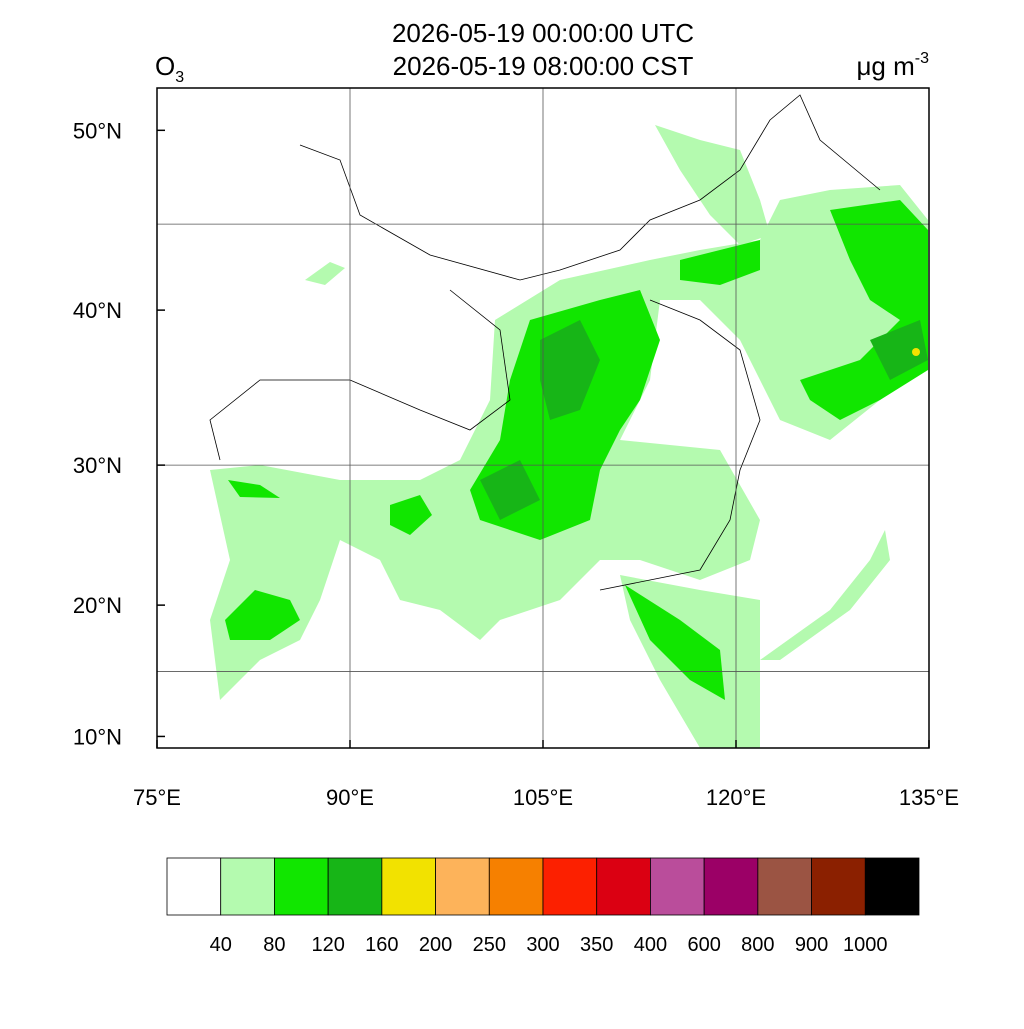  What do you see at coordinates (165, 66) in the screenshot?
I see `variable-base: O` at bounding box center [165, 66].